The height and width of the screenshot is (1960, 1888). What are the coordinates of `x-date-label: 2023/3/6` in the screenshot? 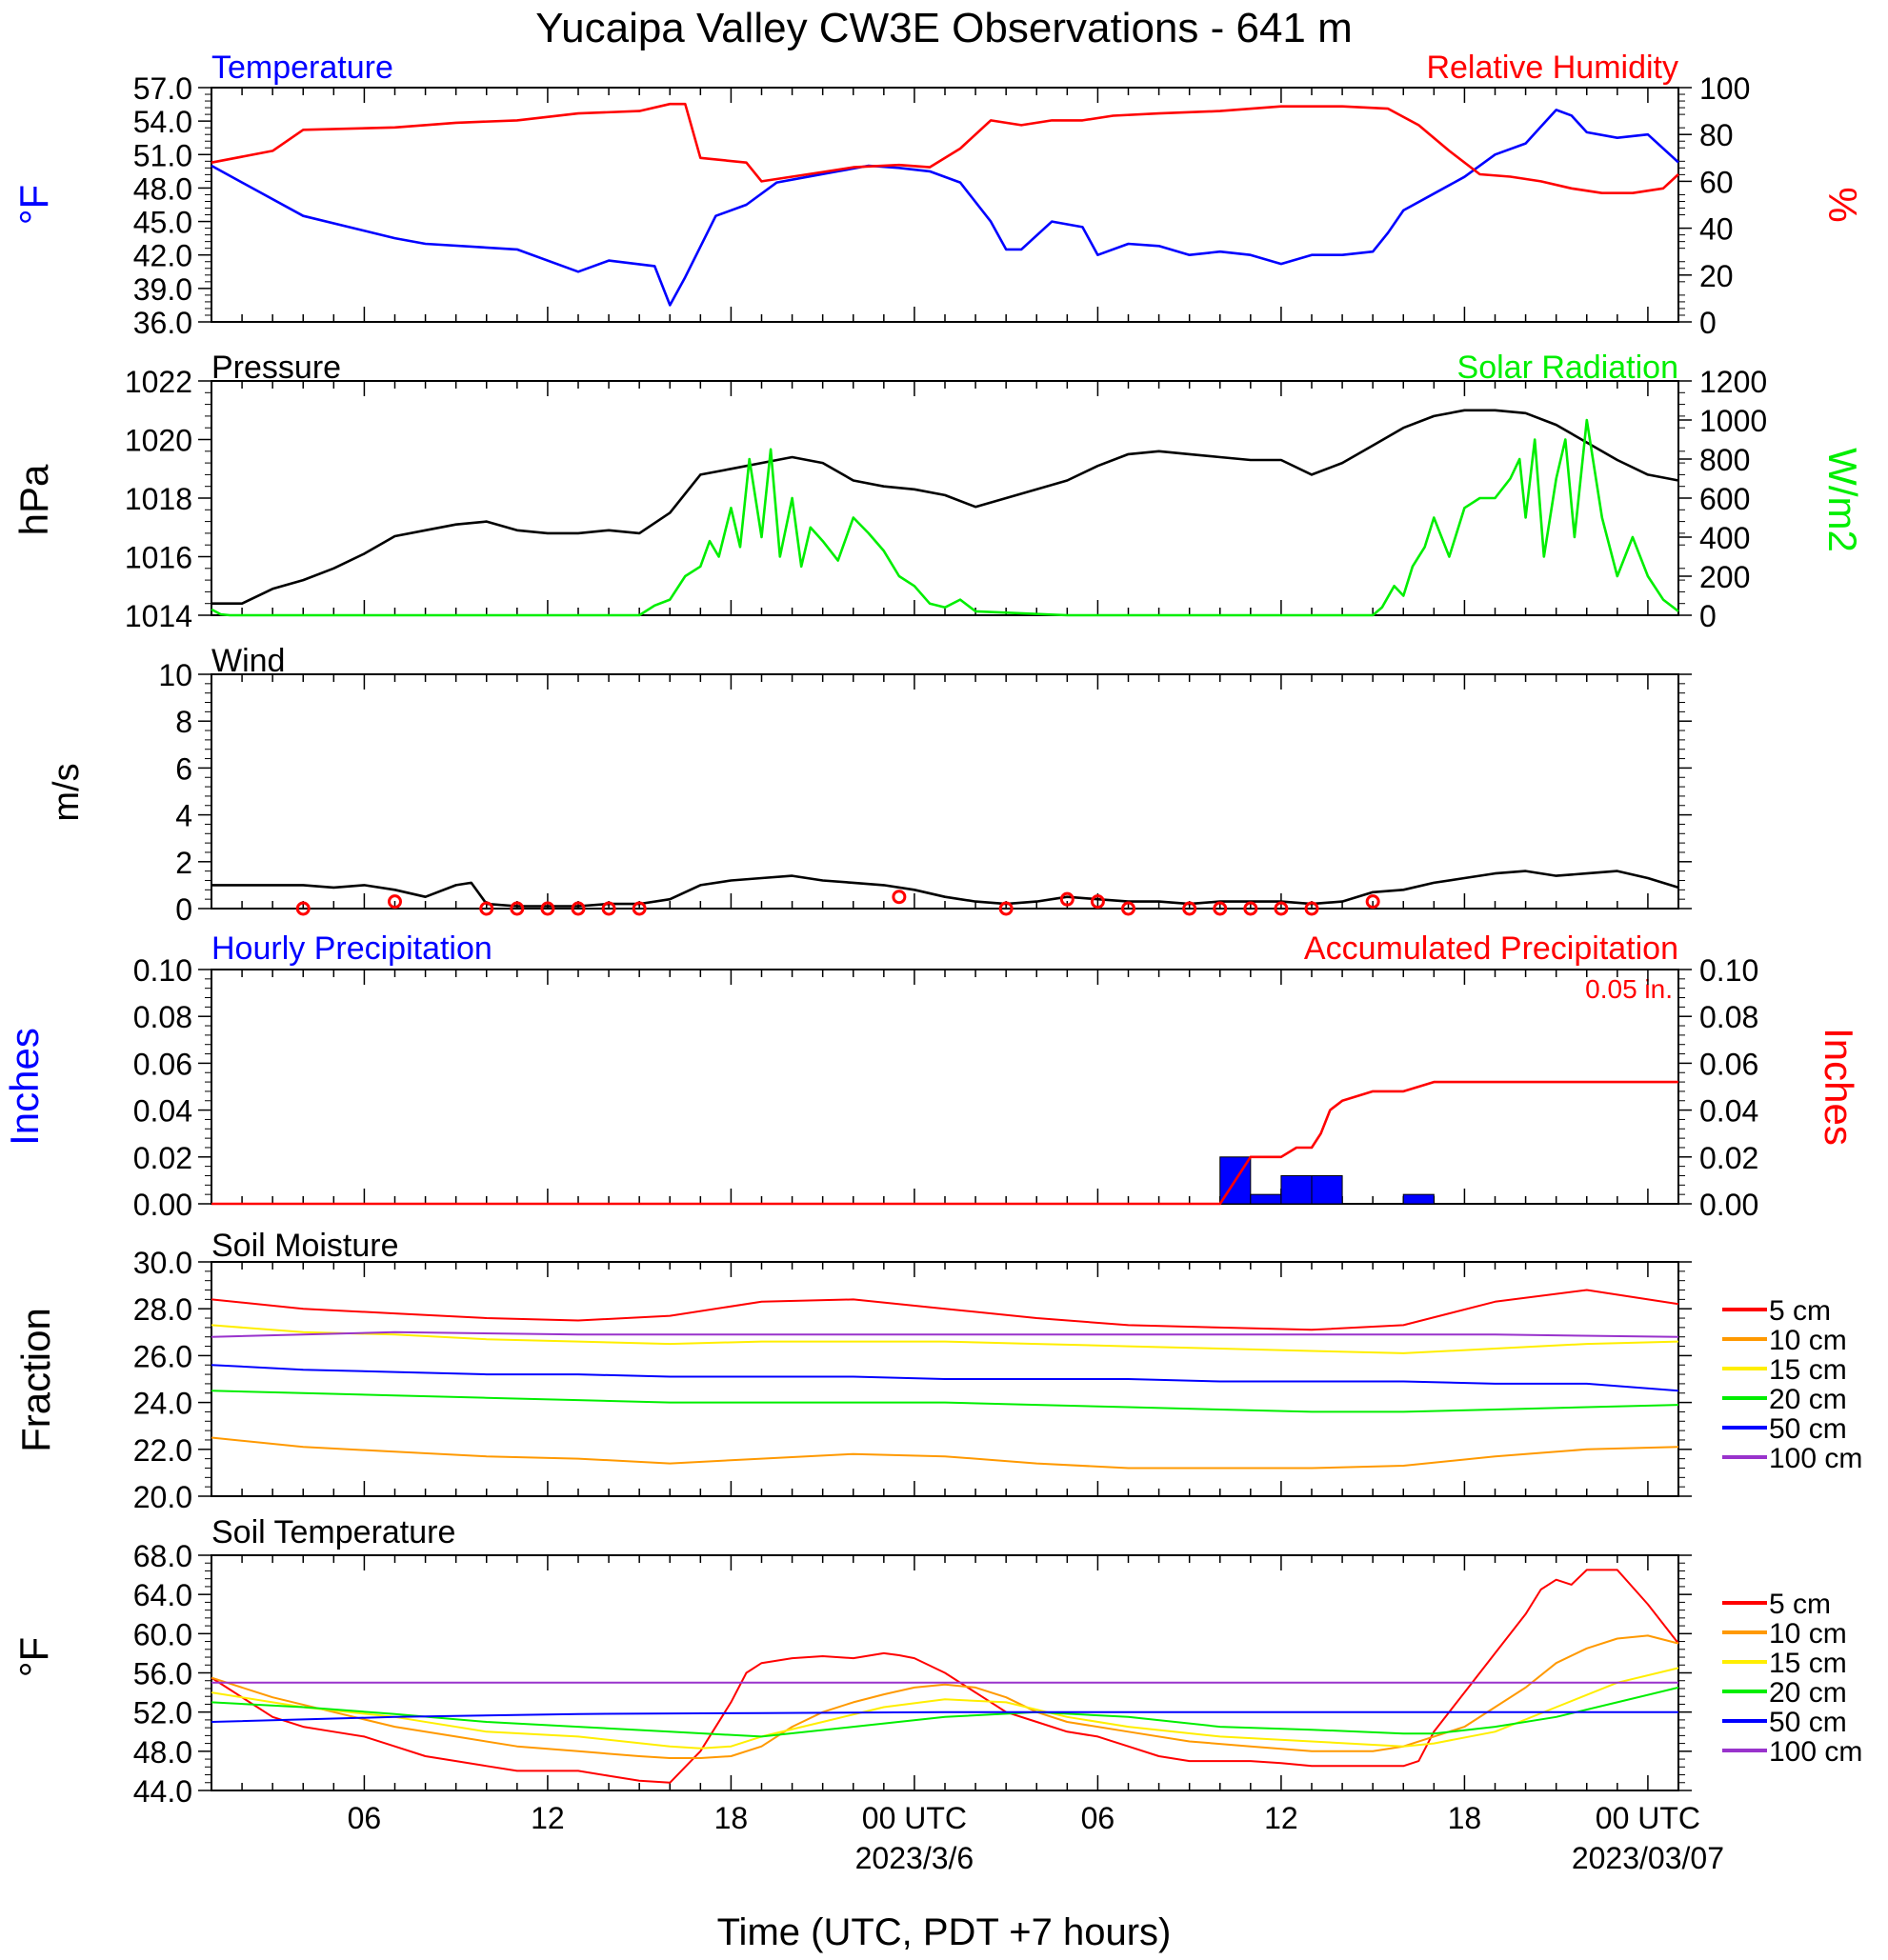 It's located at (914, 1858).